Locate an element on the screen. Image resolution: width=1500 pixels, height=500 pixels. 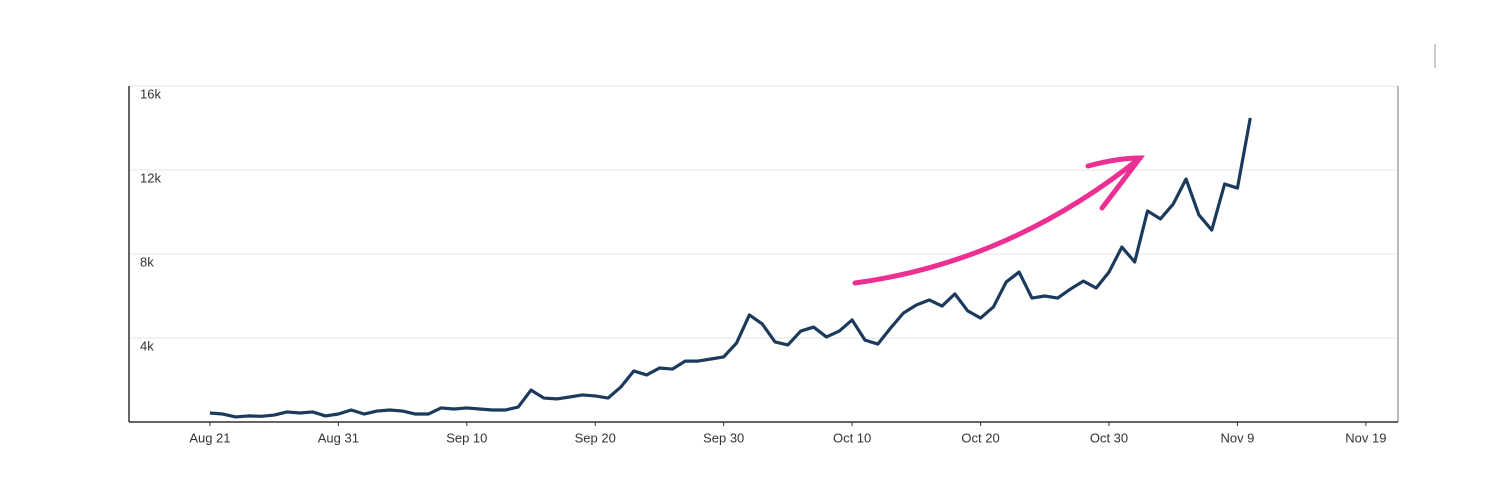
x-tick-label: Sep 20 is located at coordinates (595, 437).